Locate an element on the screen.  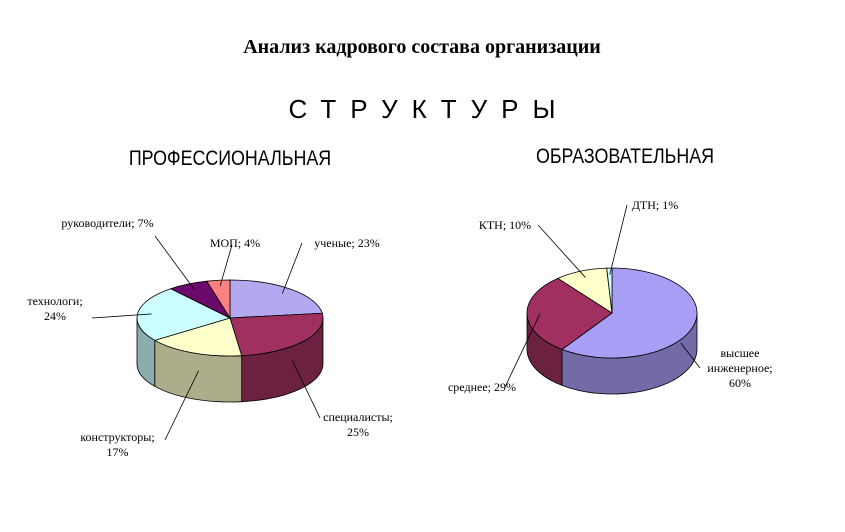
label-value: 25% is located at coordinates (358, 432).